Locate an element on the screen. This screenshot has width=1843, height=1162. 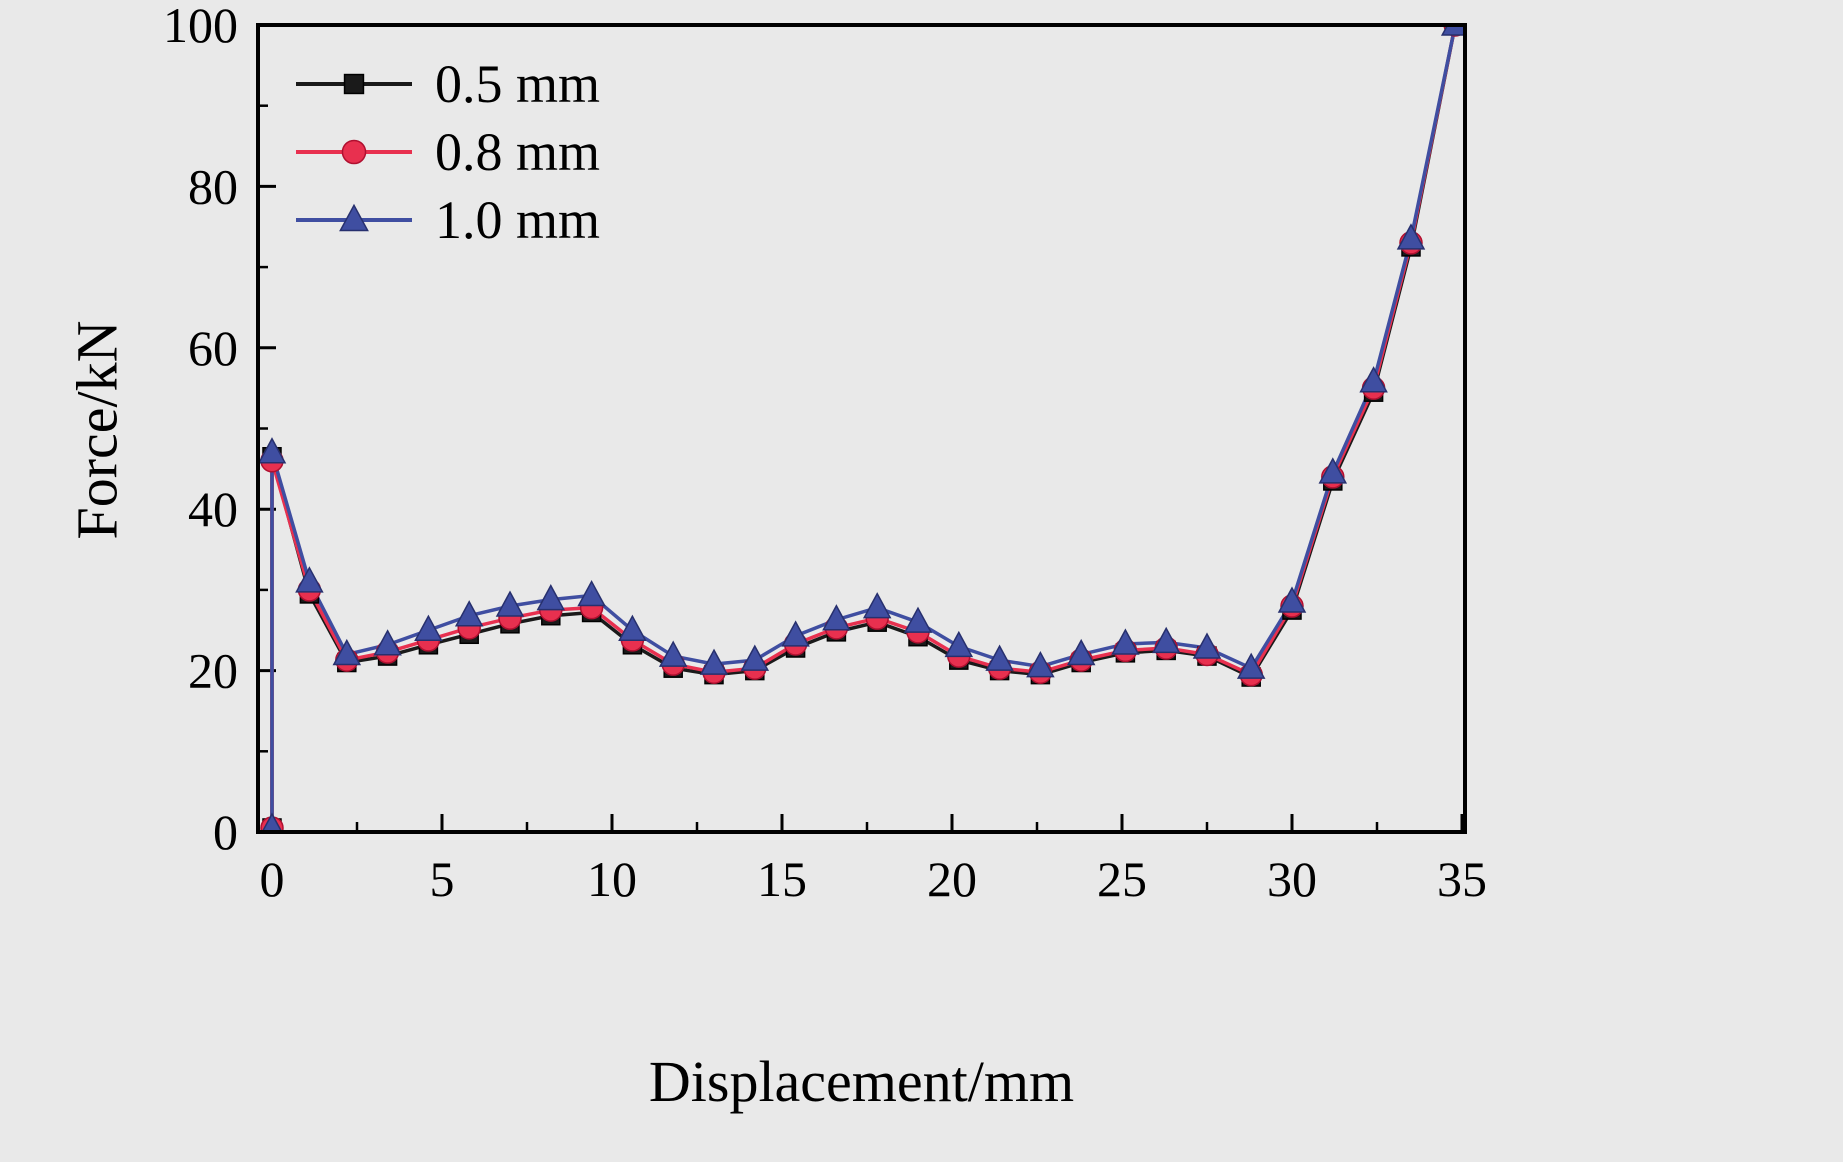
legend-entry-0.5mm: 0.5 mm is located at coordinates (446, 84).